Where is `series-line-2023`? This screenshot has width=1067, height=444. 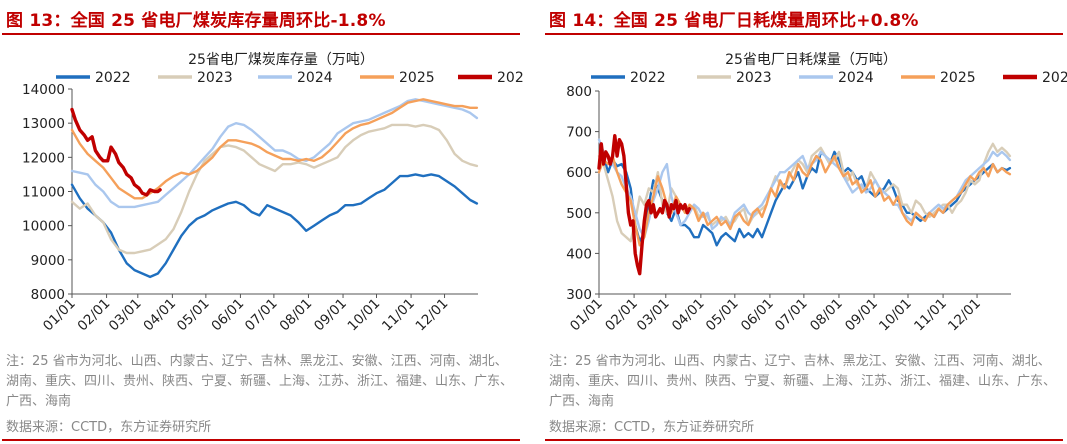
series-line-2023 is located at coordinates (274, 189).